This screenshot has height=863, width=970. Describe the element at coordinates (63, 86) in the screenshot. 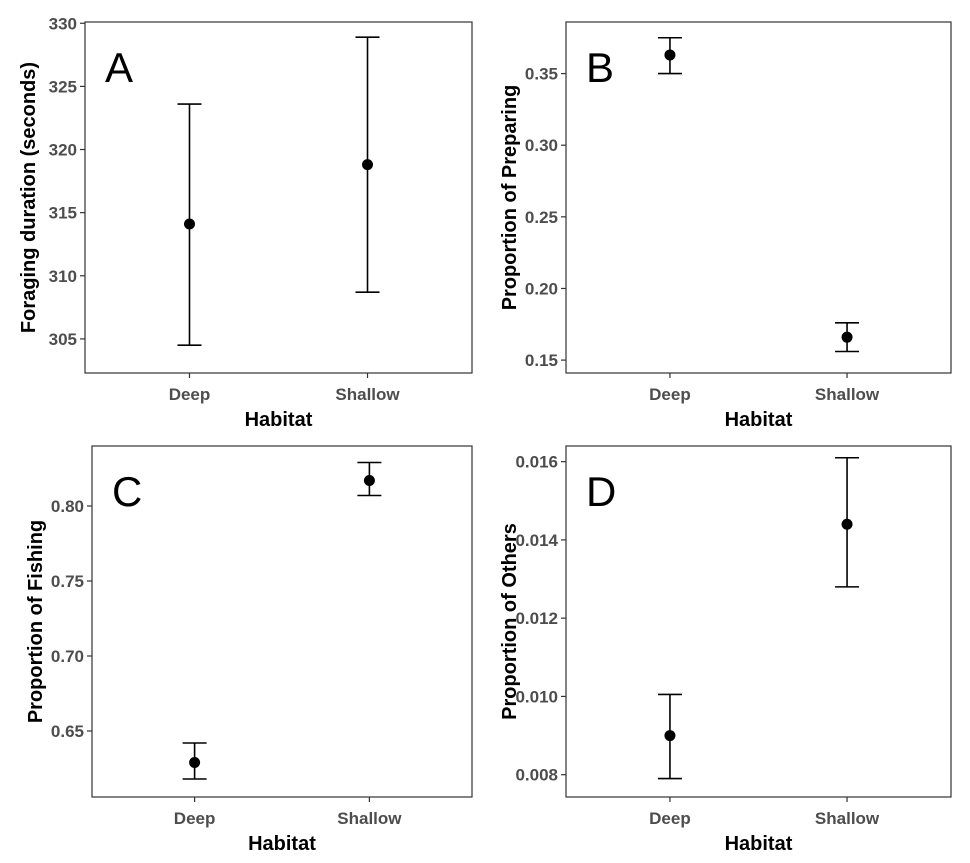

I see `y-tick-label: 325` at that location.